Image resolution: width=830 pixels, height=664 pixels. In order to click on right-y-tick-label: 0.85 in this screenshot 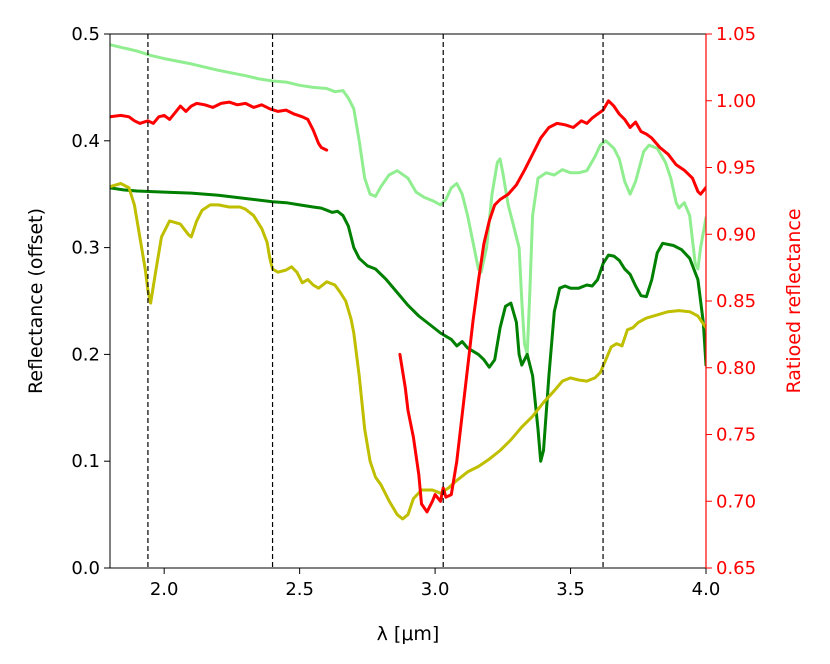, I will do `click(736, 301)`.